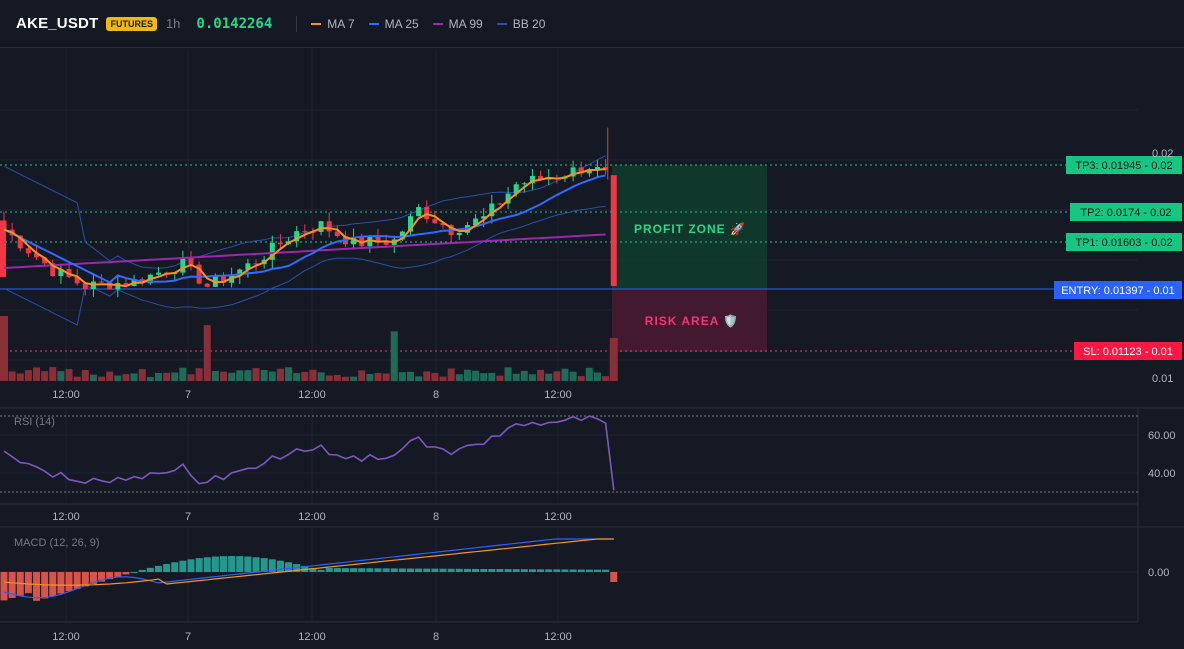 This screenshot has height=649, width=1184. What do you see at coordinates (173, 23) in the screenshot?
I see `interval-selector: 1h` at bounding box center [173, 23].